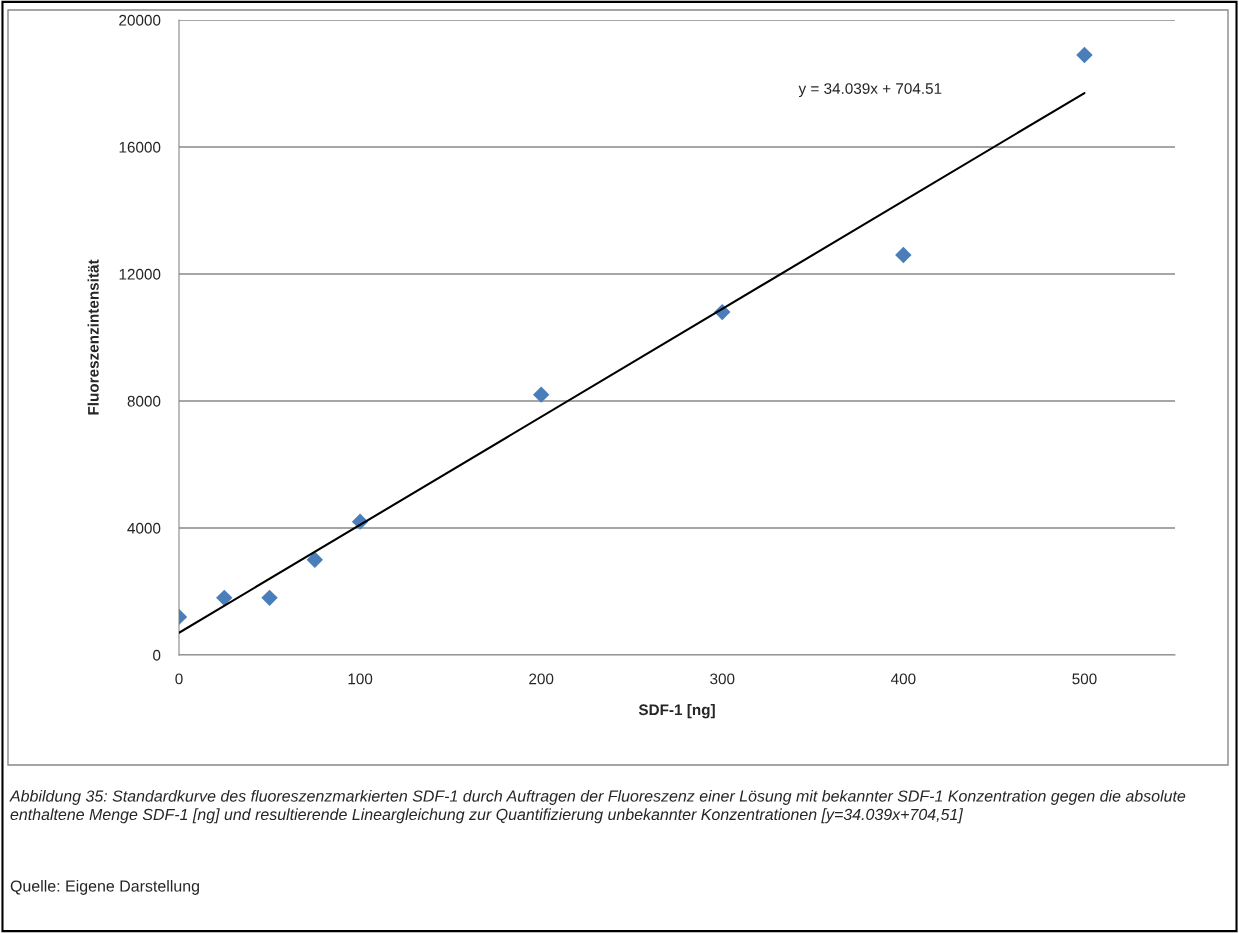 This screenshot has height=933, width=1239. Describe the element at coordinates (722, 679) in the screenshot. I see `x-tick-label: 300` at that location.